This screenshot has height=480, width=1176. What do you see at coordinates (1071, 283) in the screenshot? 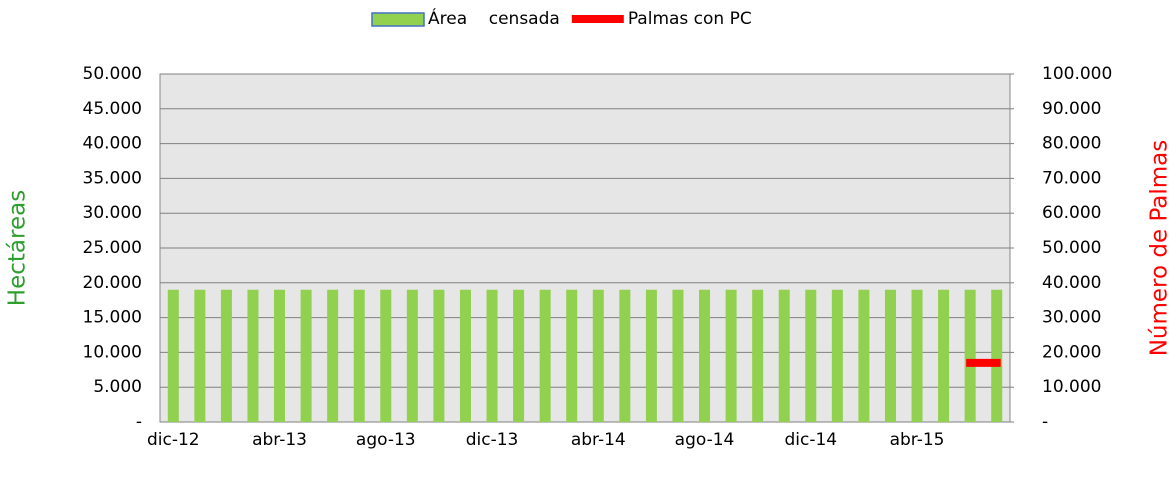
I see `y2-tick-label: 40.000` at bounding box center [1071, 283].